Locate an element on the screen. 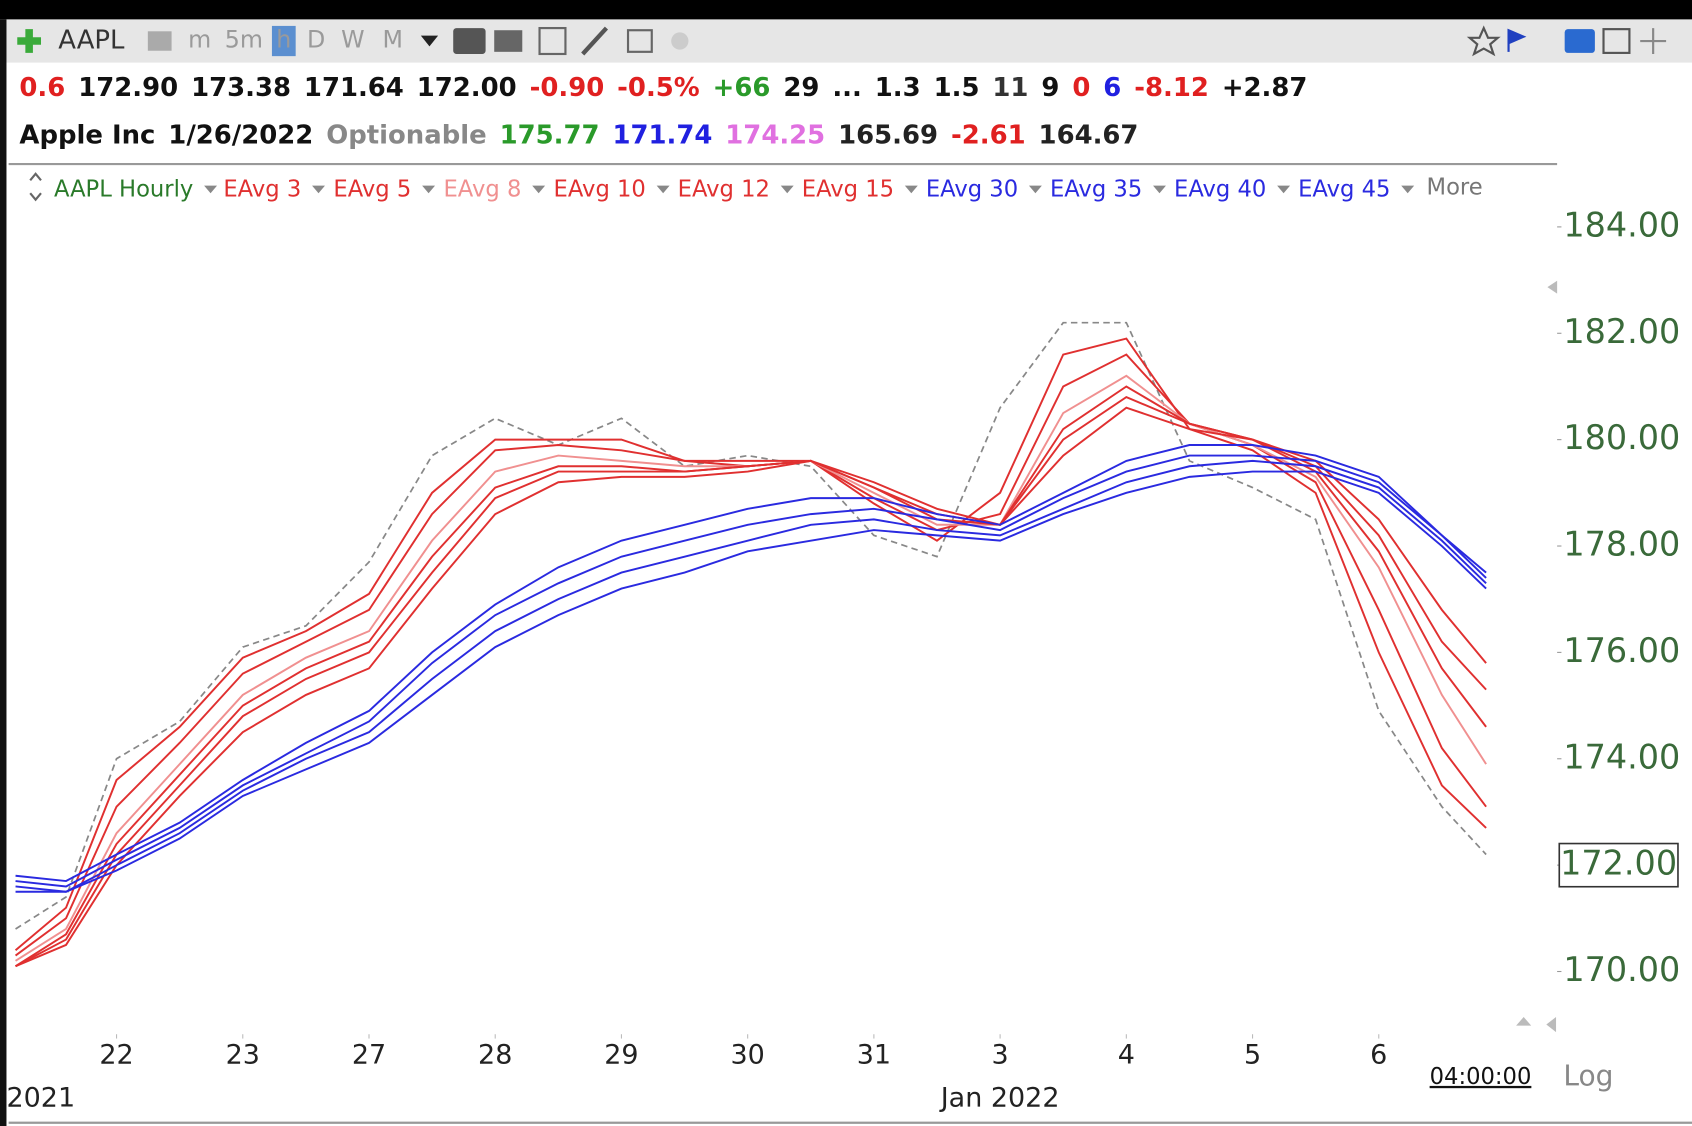 The height and width of the screenshot is (1126, 1692). last-value-label: 172.00 is located at coordinates (1618, 863).